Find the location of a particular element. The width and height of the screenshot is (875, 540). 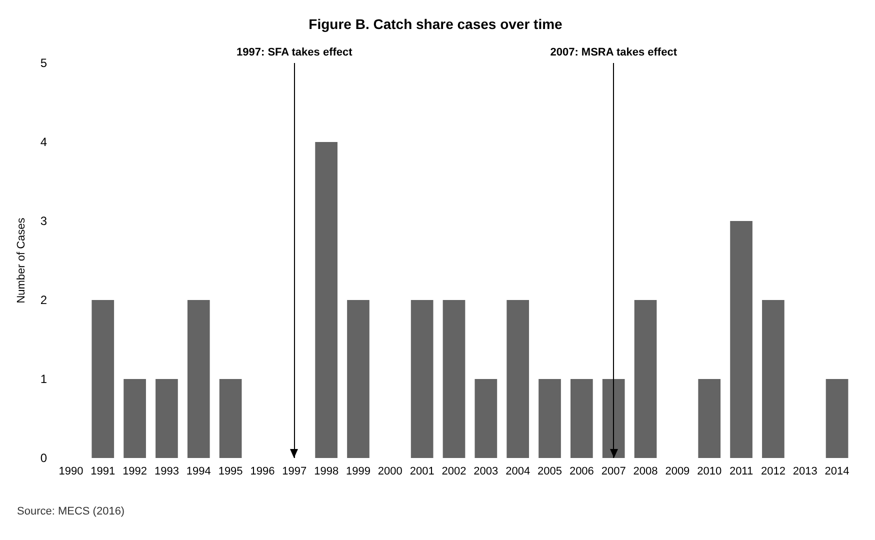

y-tick-label: 5 is located at coordinates (44, 63).